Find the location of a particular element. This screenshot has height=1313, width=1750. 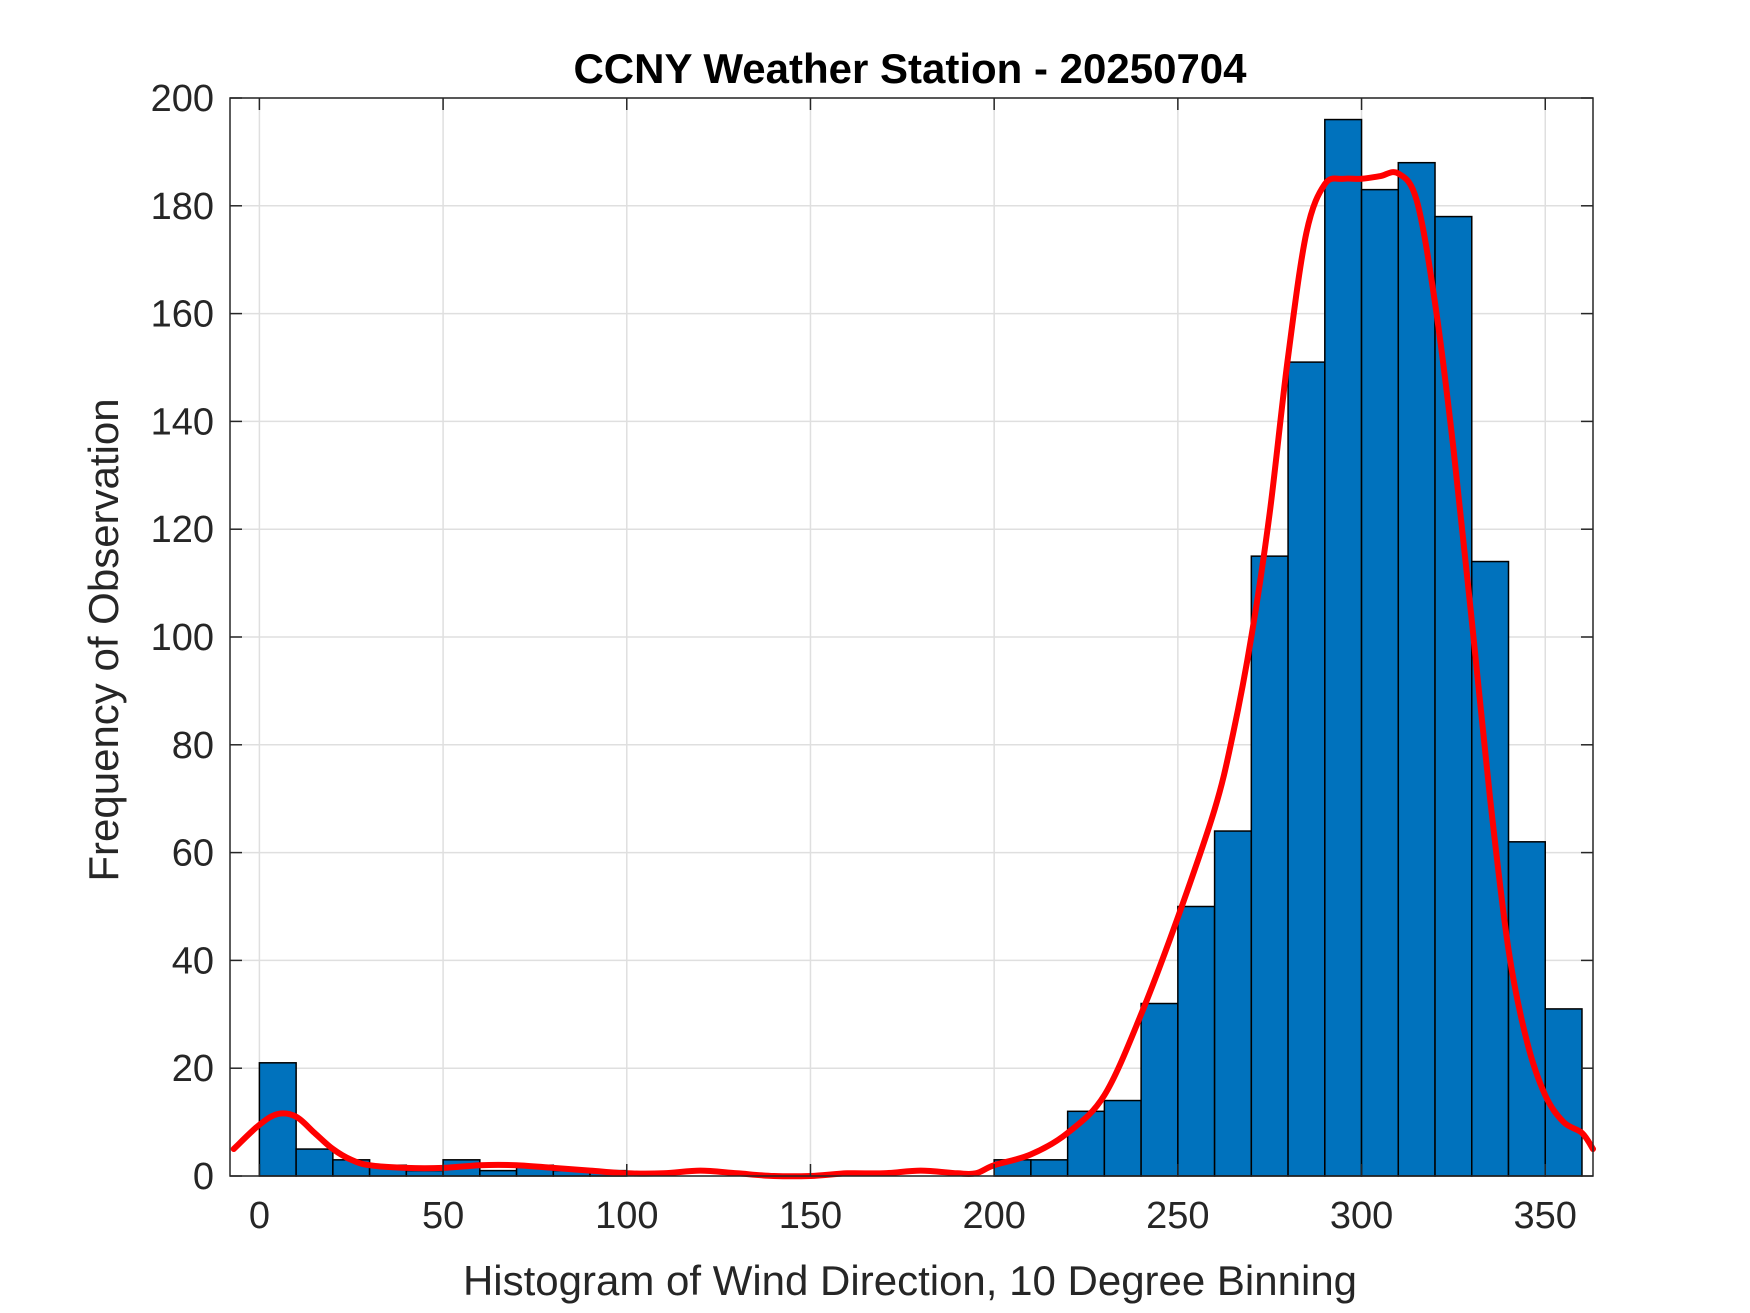

y-tick-label: 200 is located at coordinates (182, 99).